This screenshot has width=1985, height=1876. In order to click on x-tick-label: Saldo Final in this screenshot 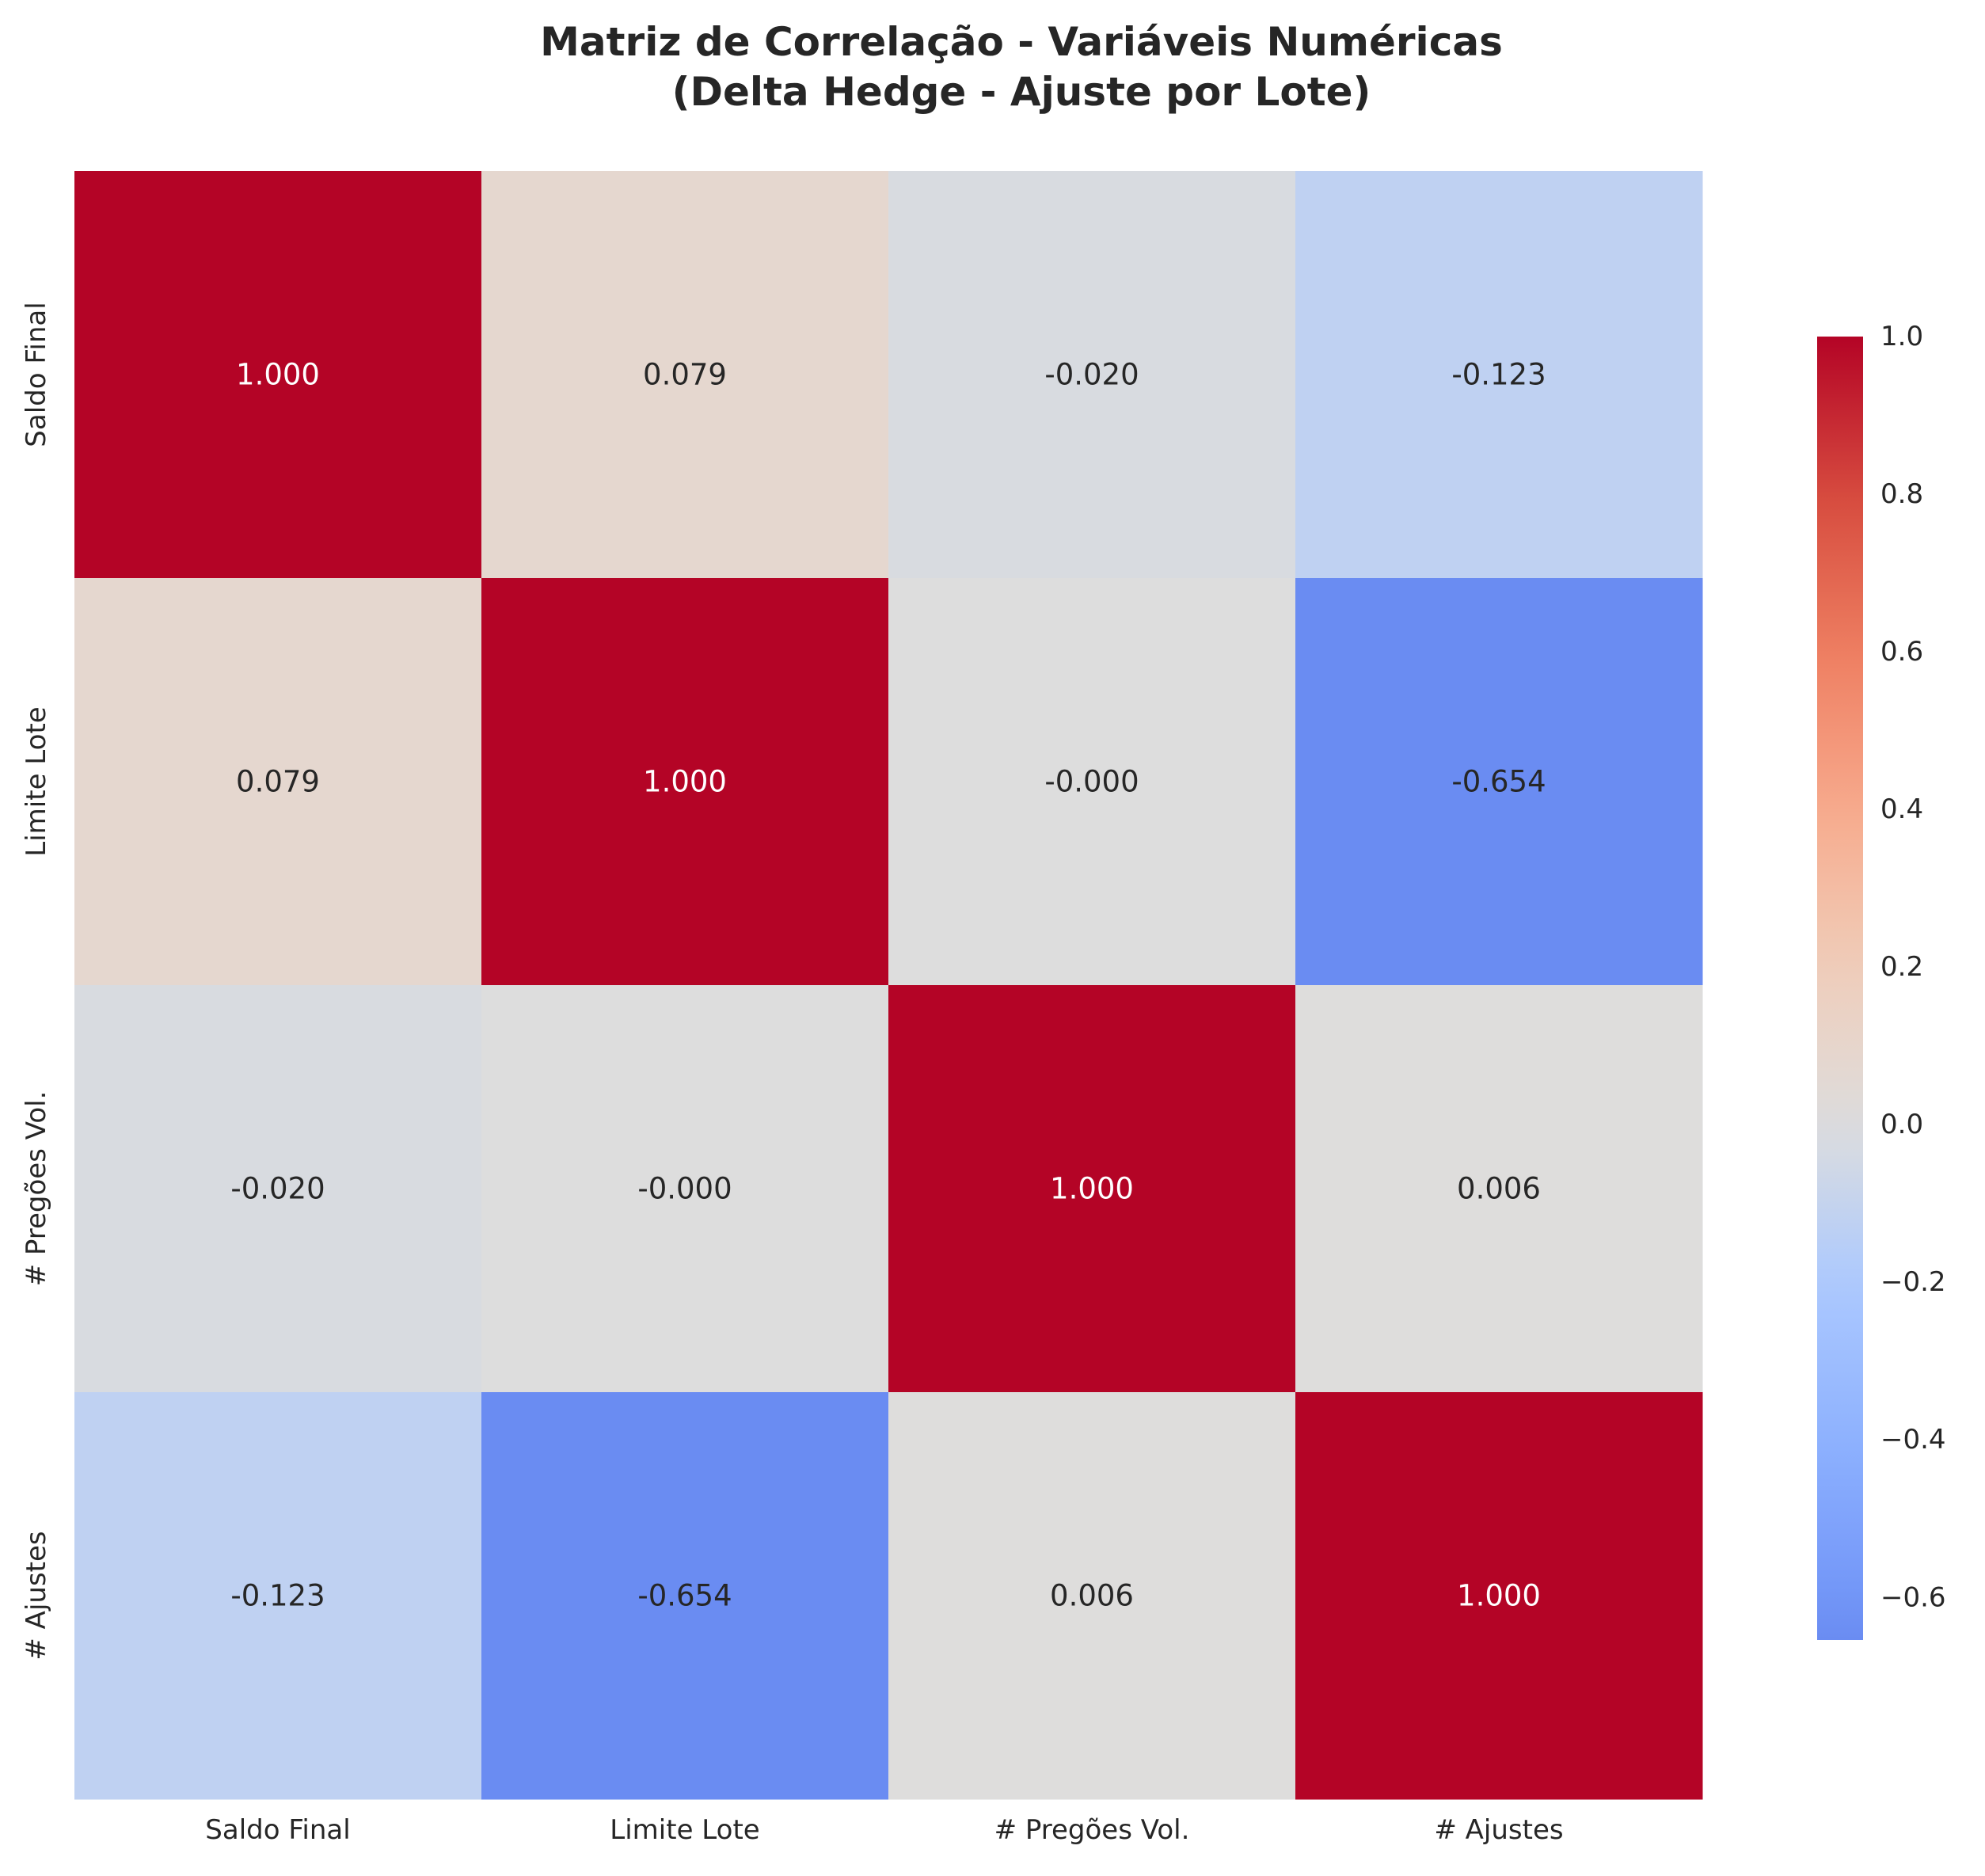, I will do `click(277, 1830)`.